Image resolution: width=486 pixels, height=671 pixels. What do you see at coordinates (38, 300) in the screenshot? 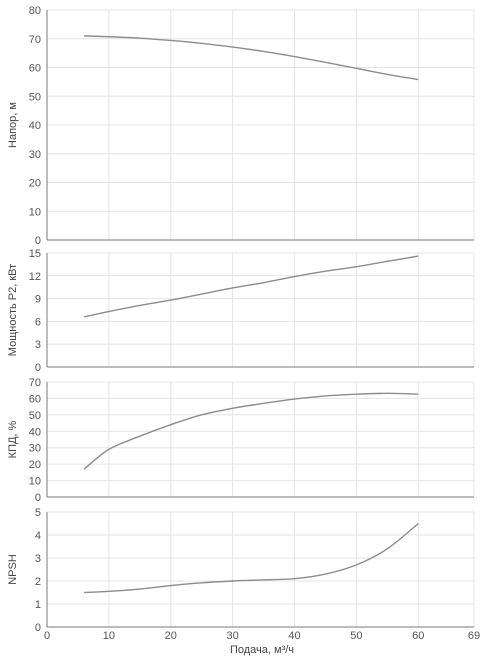
I see `y-tick-label: 9` at bounding box center [38, 300].